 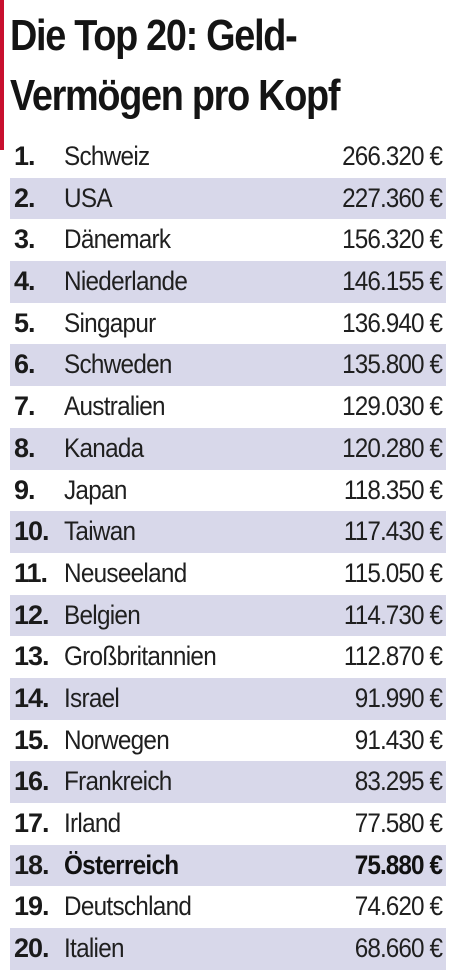 I want to click on value-cell: 115.050 €, so click(x=393, y=572).